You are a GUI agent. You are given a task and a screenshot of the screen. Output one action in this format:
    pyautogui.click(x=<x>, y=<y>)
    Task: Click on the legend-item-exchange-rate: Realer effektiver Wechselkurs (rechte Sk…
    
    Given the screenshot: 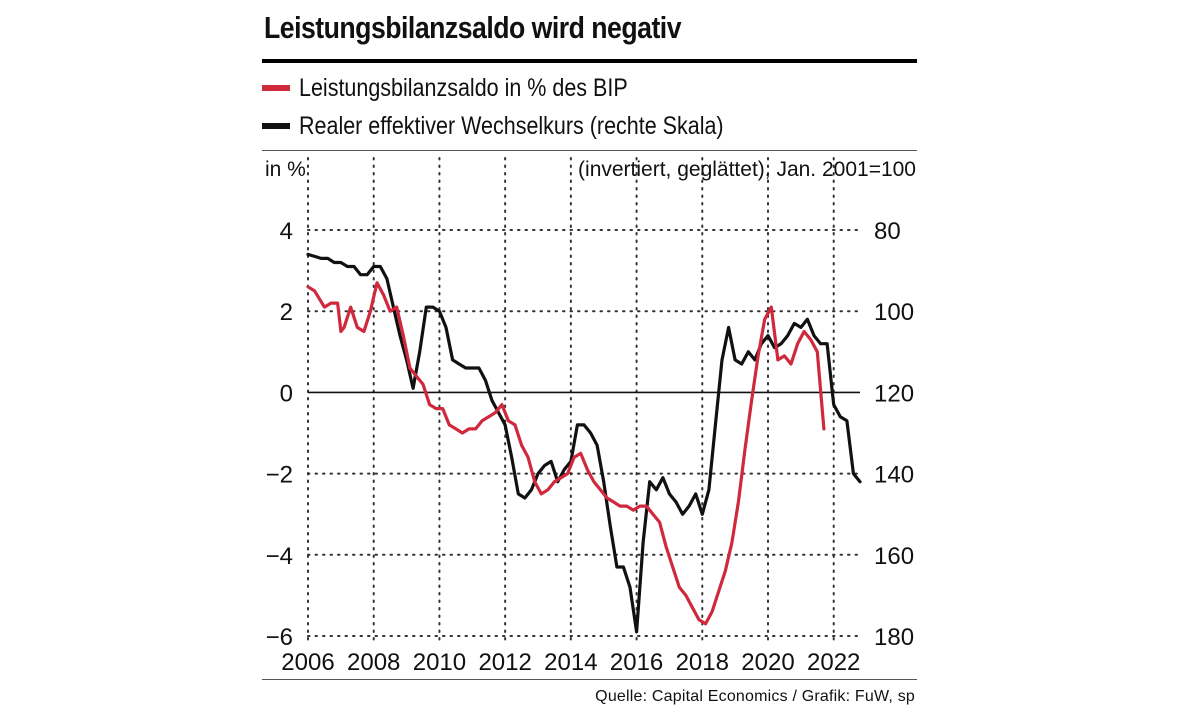 What is the action you would take?
    pyautogui.click(x=527, y=126)
    